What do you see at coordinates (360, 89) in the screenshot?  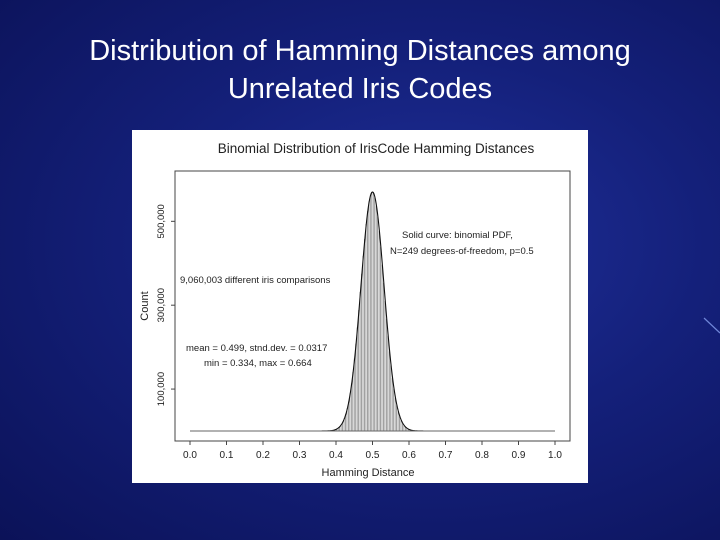 I see `slide-title-line2: Unrelated Iris Codes` at bounding box center [360, 89].